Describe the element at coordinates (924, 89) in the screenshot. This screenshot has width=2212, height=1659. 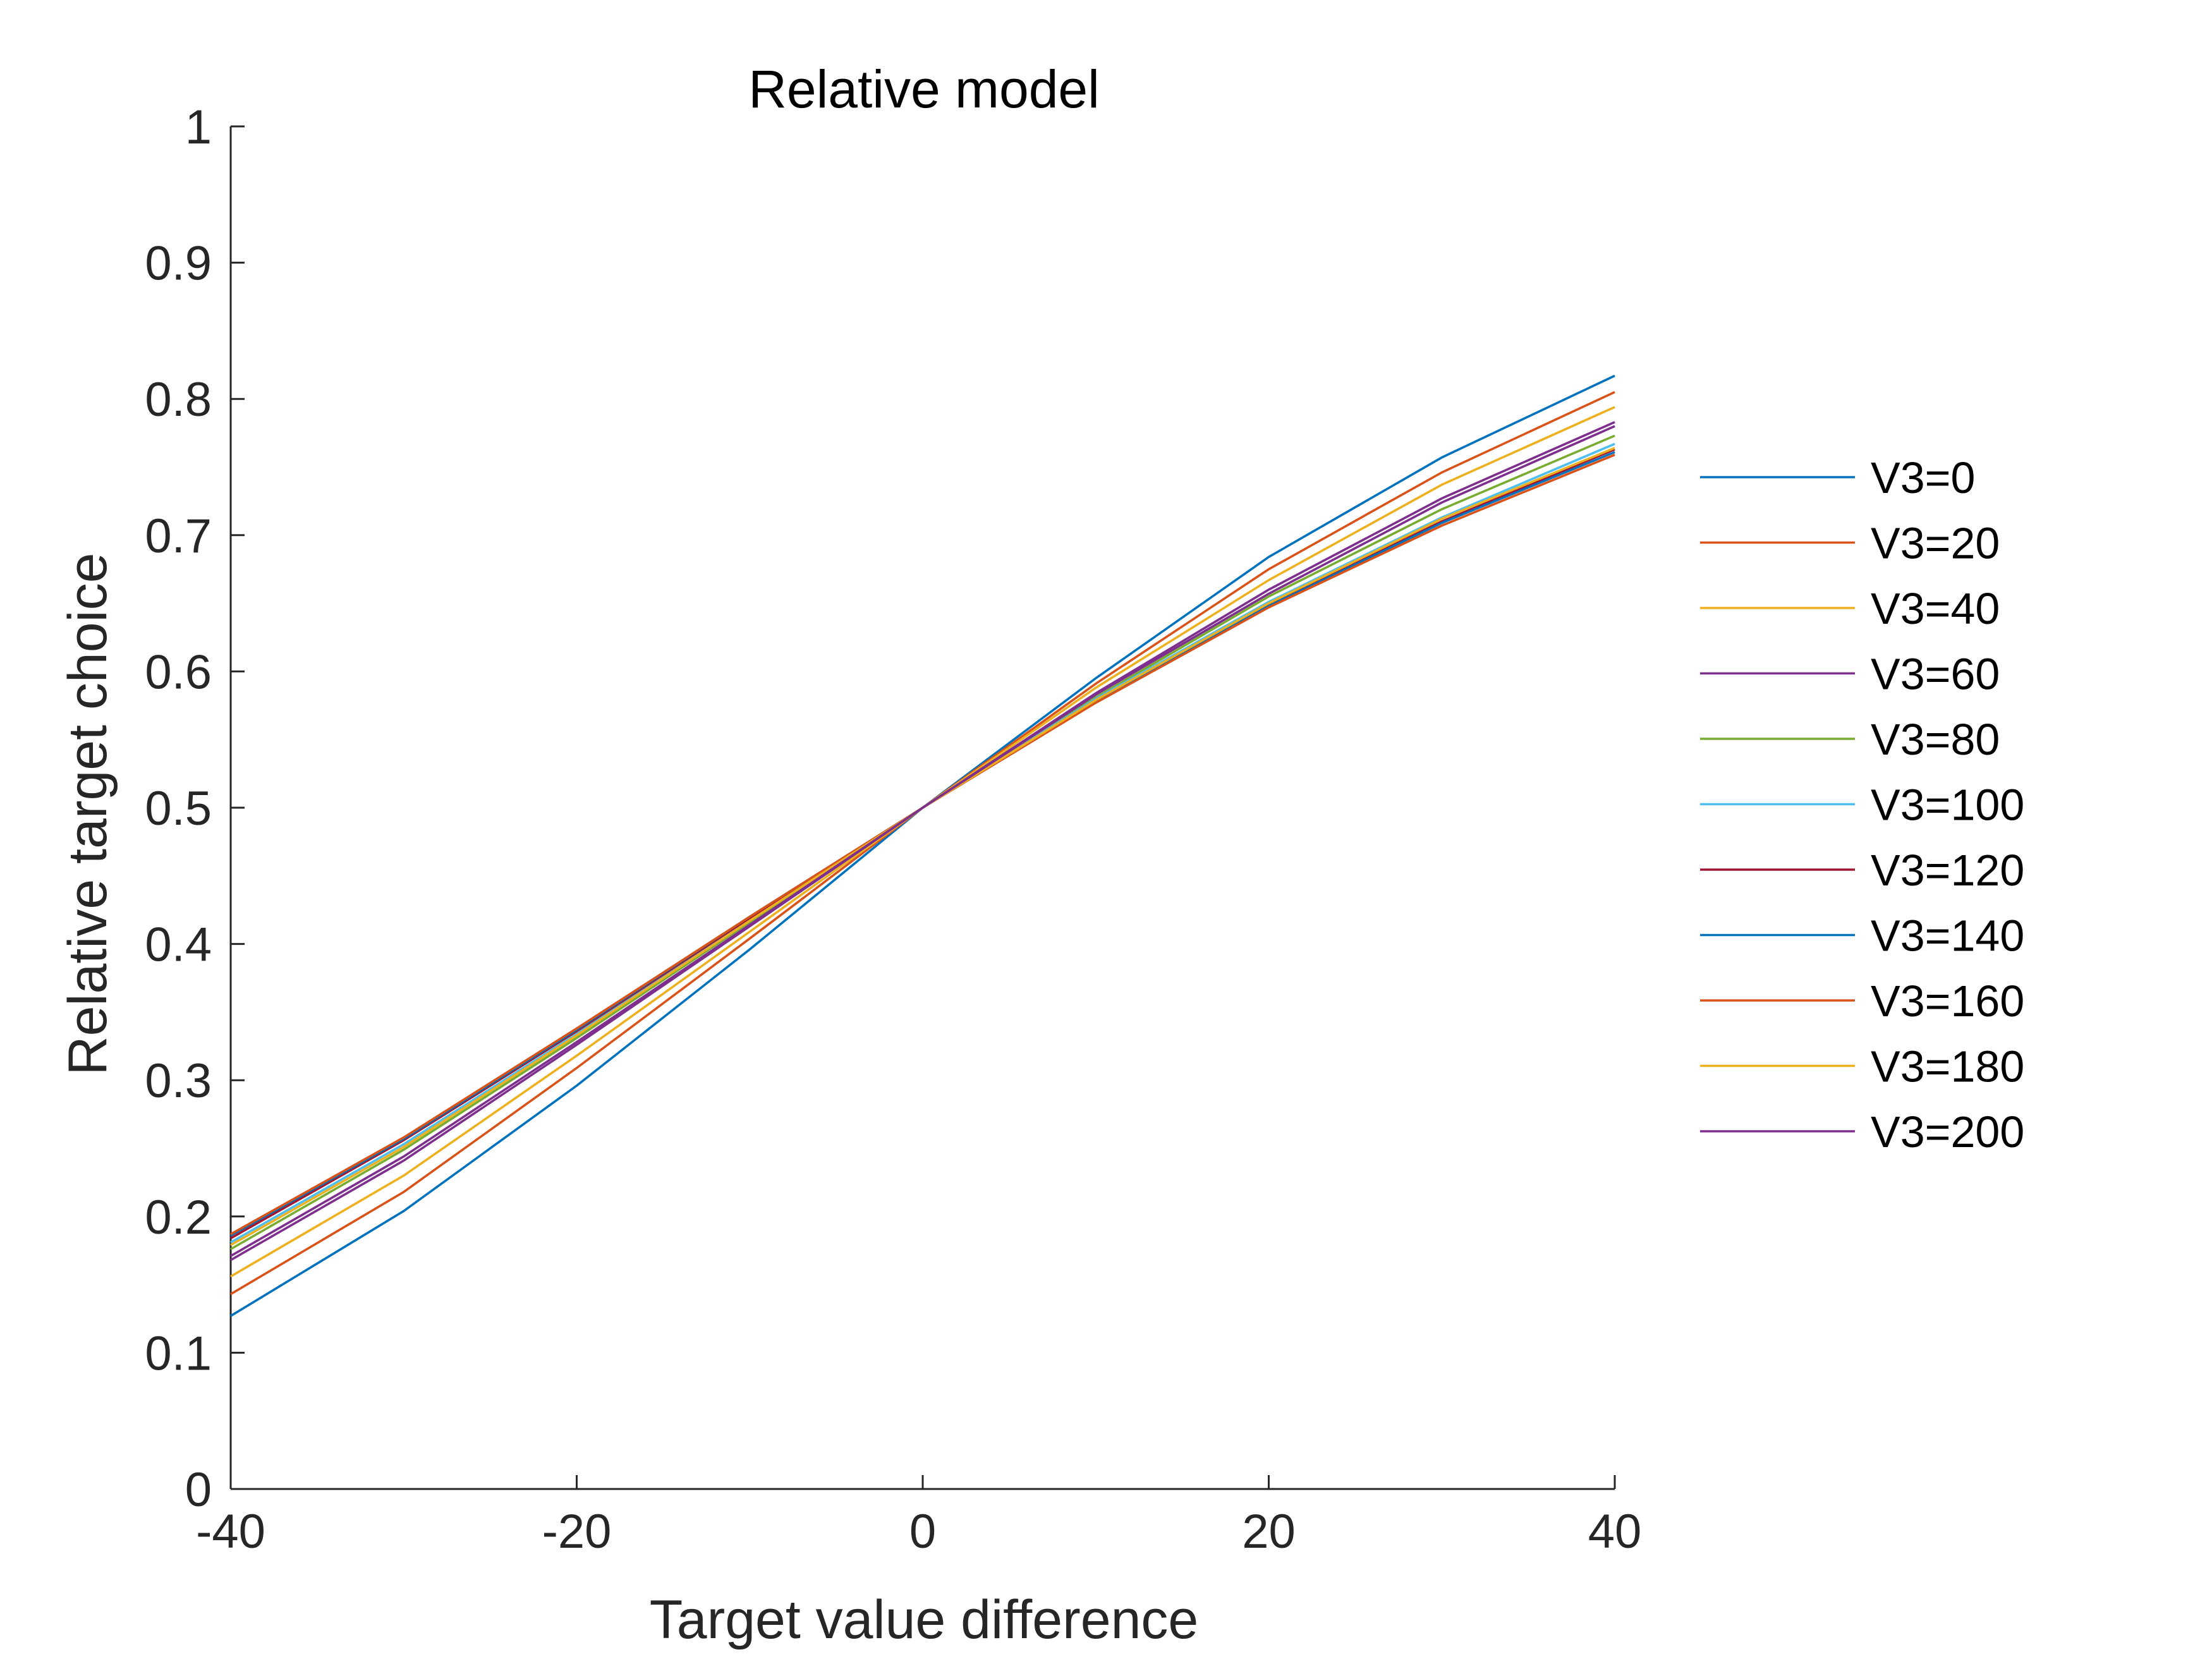
I see `chart-title: Relative model` at that location.